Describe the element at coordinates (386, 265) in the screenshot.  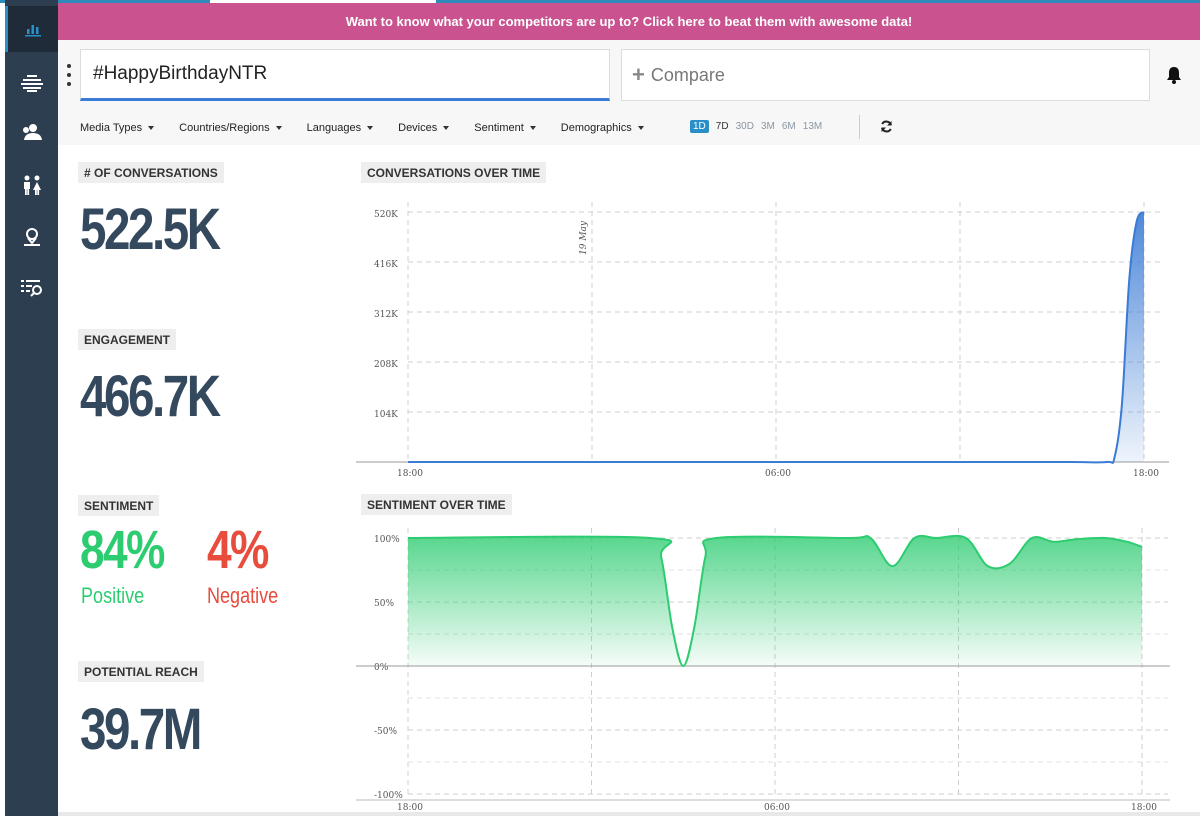
I see `chart1-y-tick: 416K` at that location.